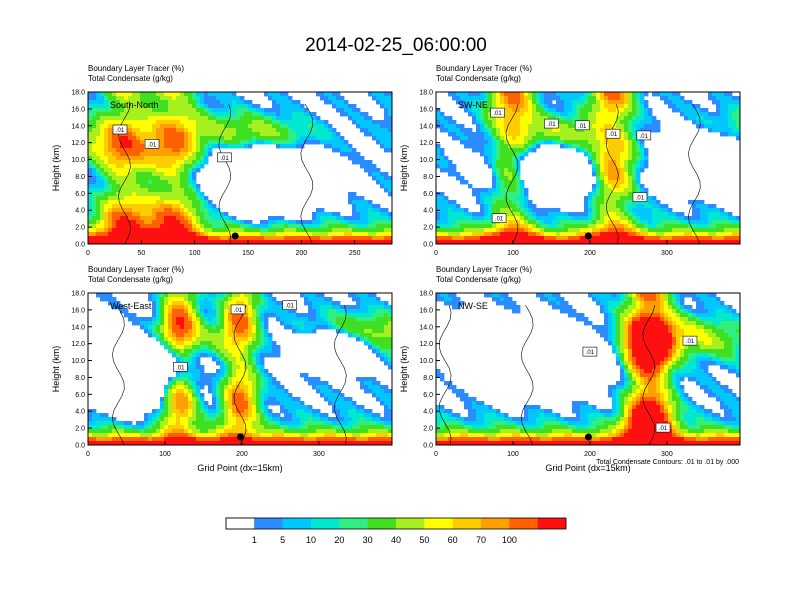  Describe the element at coordinates (136, 68) in the screenshot. I see `panel-subtitle-tracer: Boundary Layer Tracer (%)` at that location.